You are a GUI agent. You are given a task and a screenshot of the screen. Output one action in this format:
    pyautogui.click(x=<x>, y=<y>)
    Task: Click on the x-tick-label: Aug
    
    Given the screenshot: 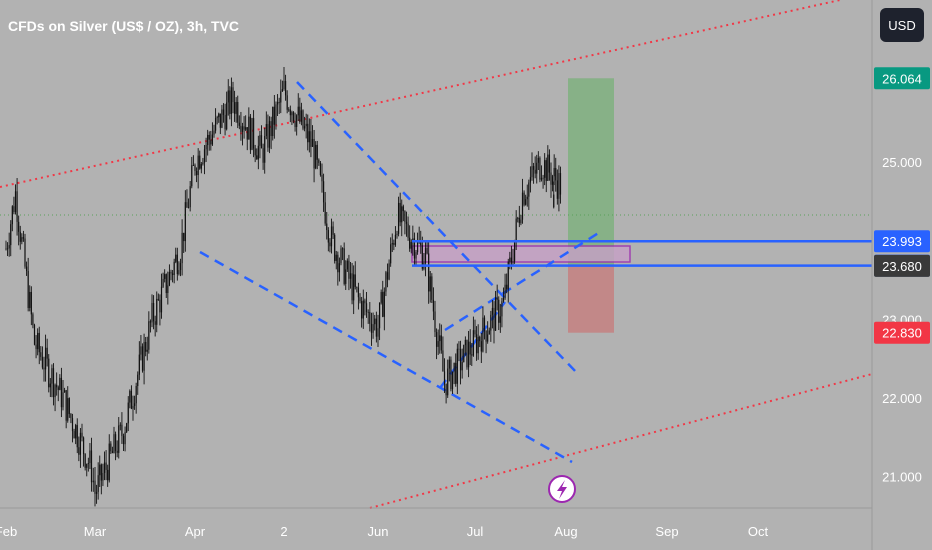 What is the action you would take?
    pyautogui.click(x=565, y=531)
    